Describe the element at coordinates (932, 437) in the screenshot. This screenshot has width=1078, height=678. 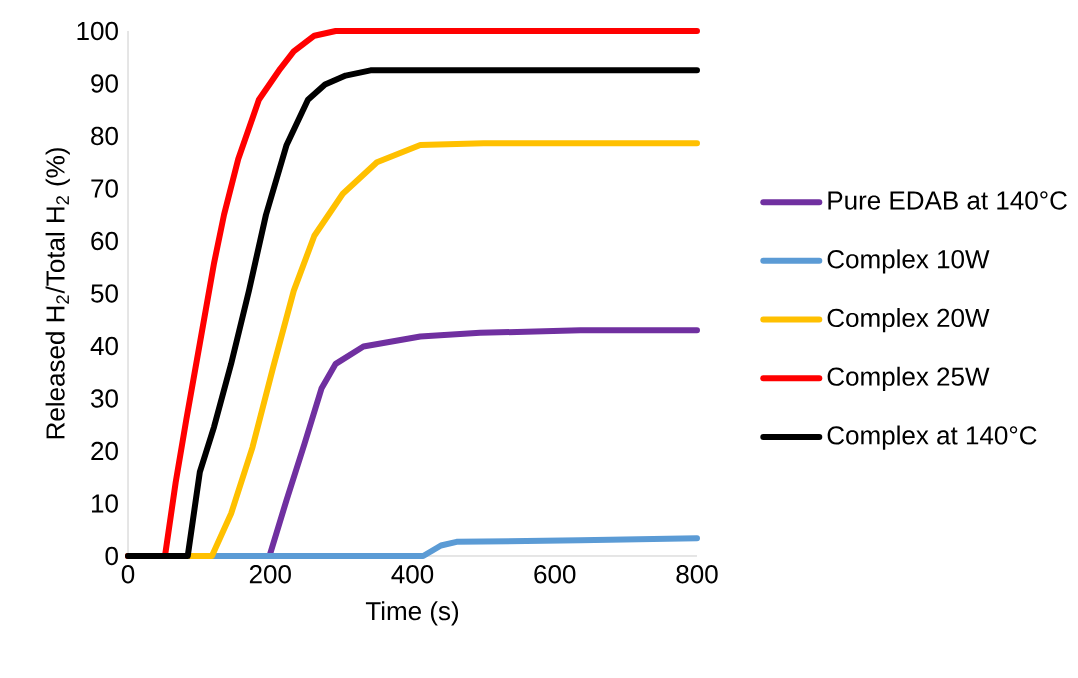
I see `legend-label: Complex at 140°C` at that location.